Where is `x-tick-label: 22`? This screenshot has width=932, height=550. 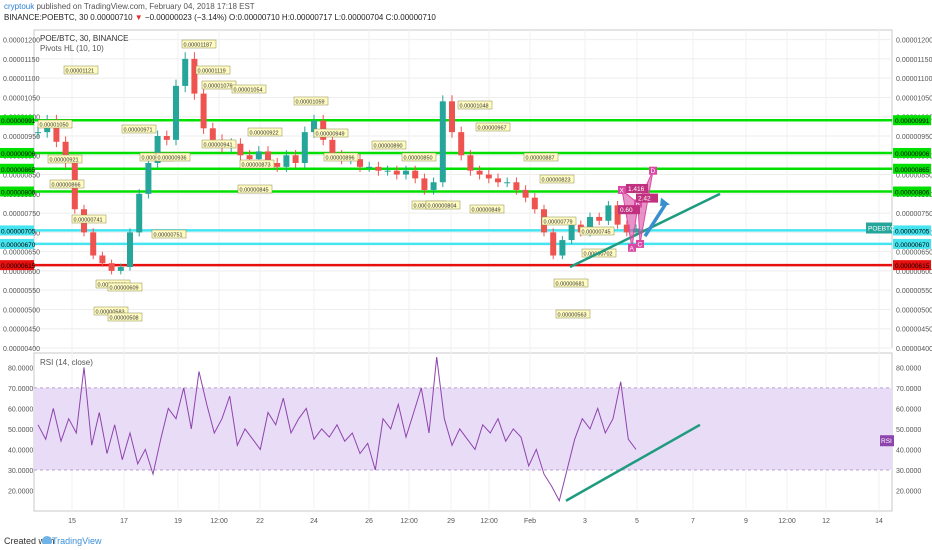
x-tick-label: 22 is located at coordinates (260, 521).